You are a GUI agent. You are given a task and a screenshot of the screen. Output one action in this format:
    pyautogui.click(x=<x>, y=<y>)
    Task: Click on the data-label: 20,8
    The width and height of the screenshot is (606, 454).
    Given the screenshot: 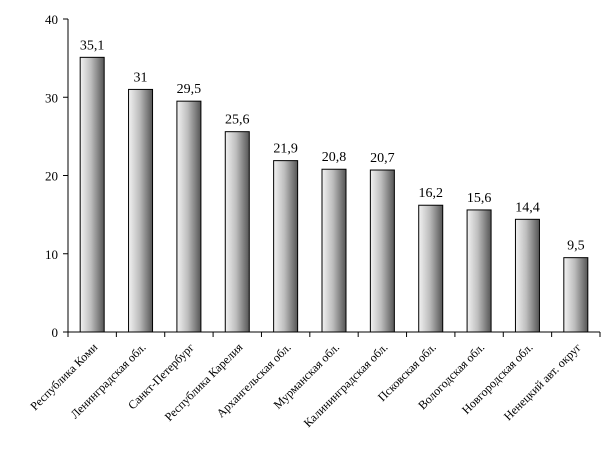 What is the action you would take?
    pyautogui.click(x=334, y=157)
    